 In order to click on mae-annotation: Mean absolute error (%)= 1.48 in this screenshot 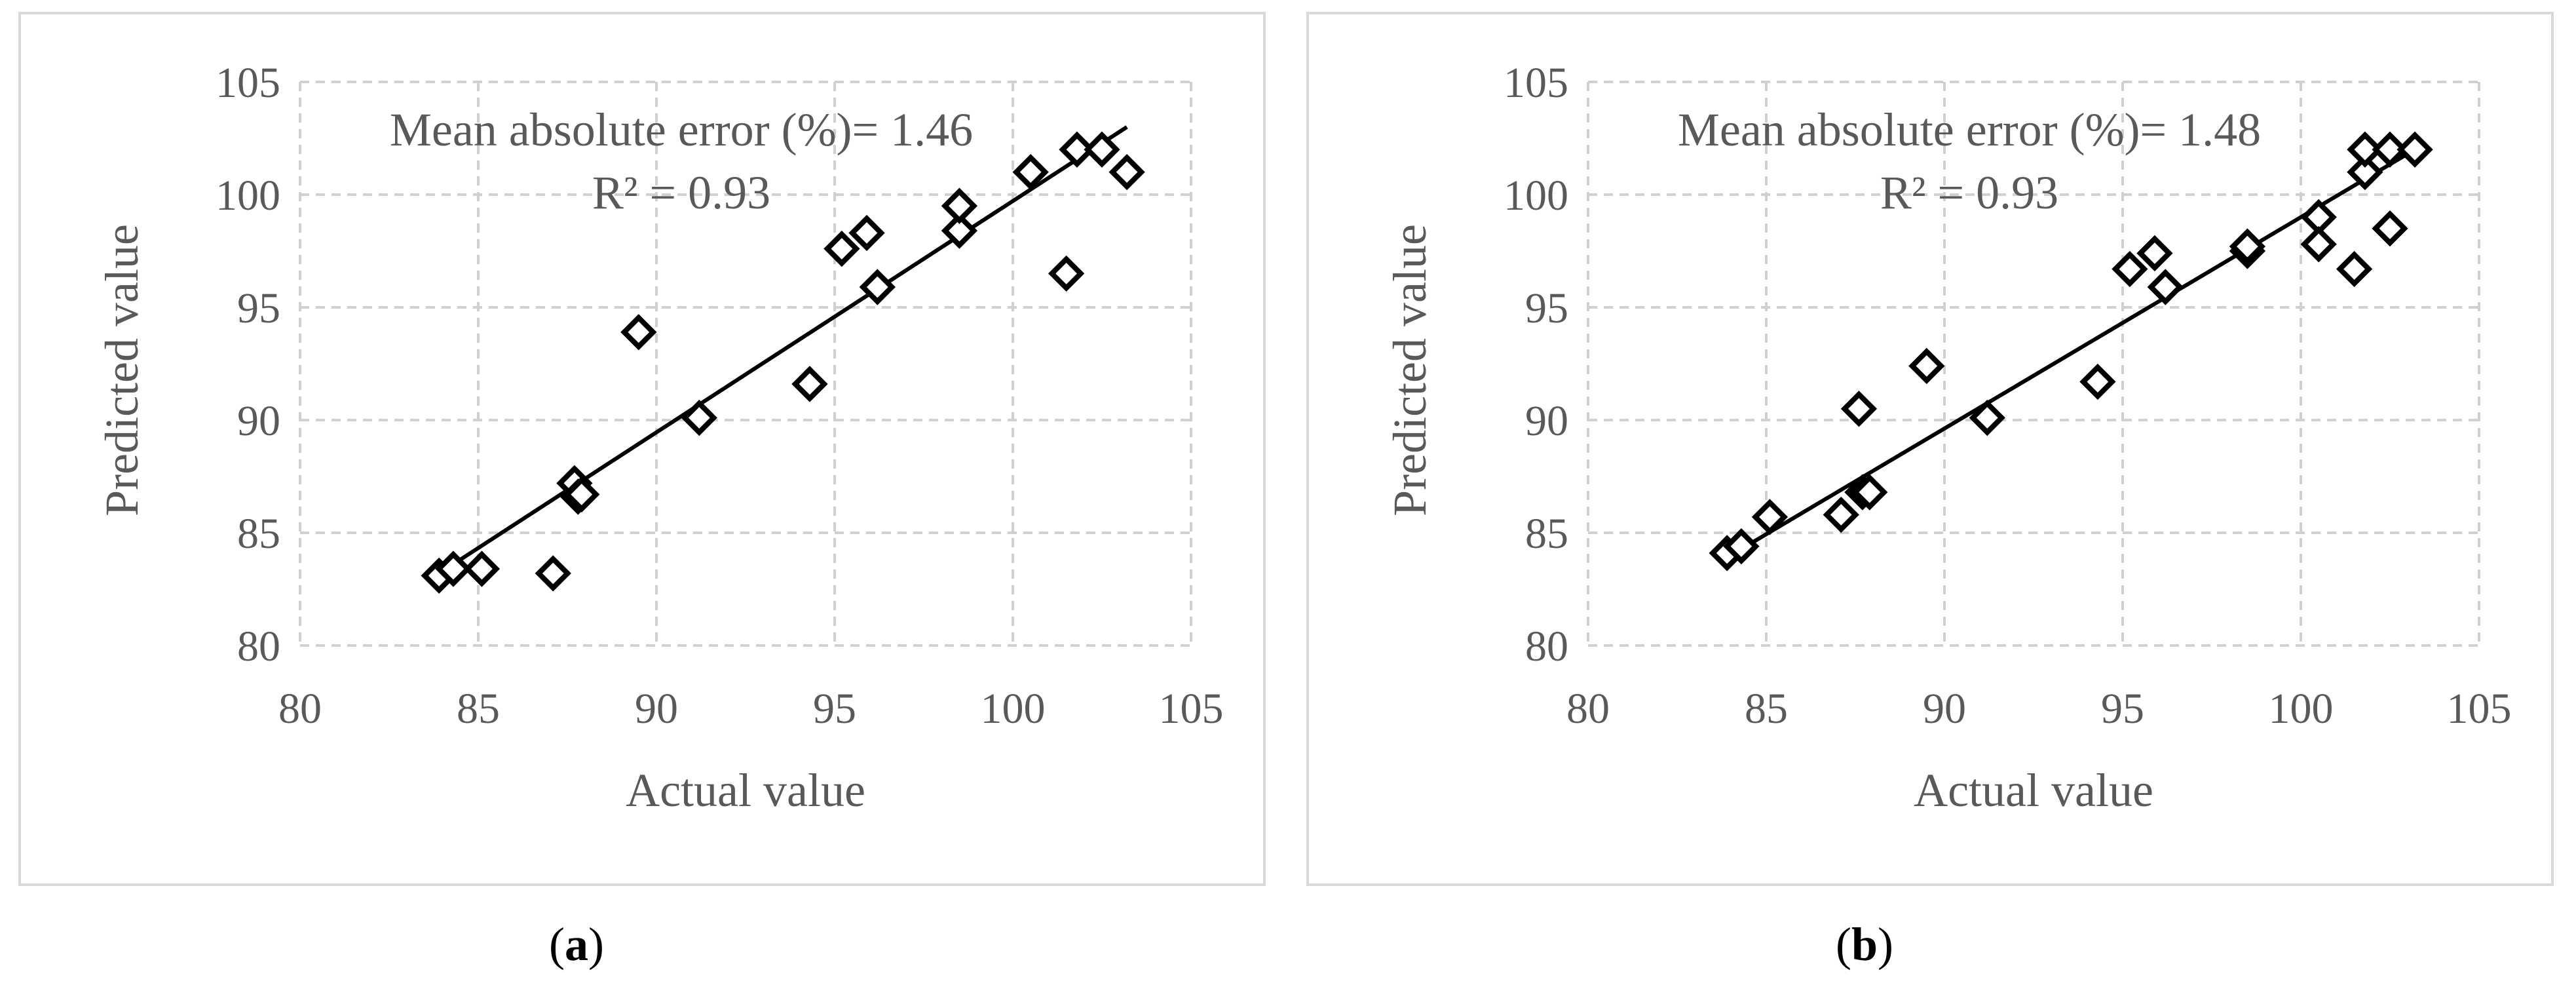, I will do `click(1970, 130)`.